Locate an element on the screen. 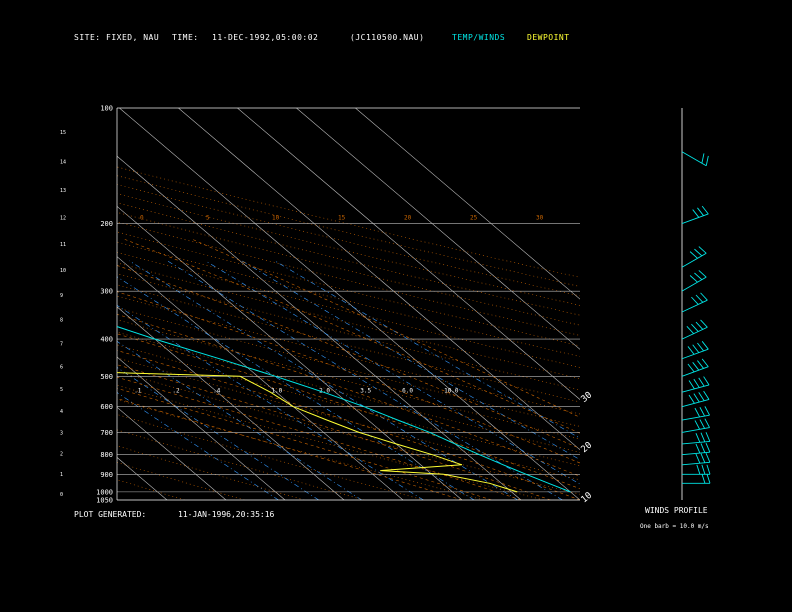 The width and height of the screenshot is (792, 612). plot-generated-value: 11-JAN-1996,20:35:16 is located at coordinates (226, 514).